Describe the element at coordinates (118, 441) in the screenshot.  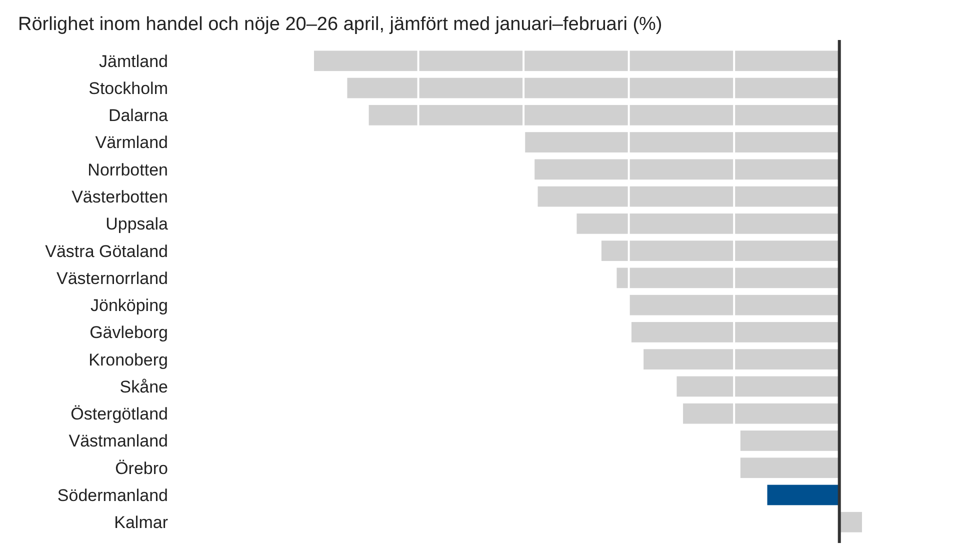
I see `y-tick-label: Västmanland` at that location.